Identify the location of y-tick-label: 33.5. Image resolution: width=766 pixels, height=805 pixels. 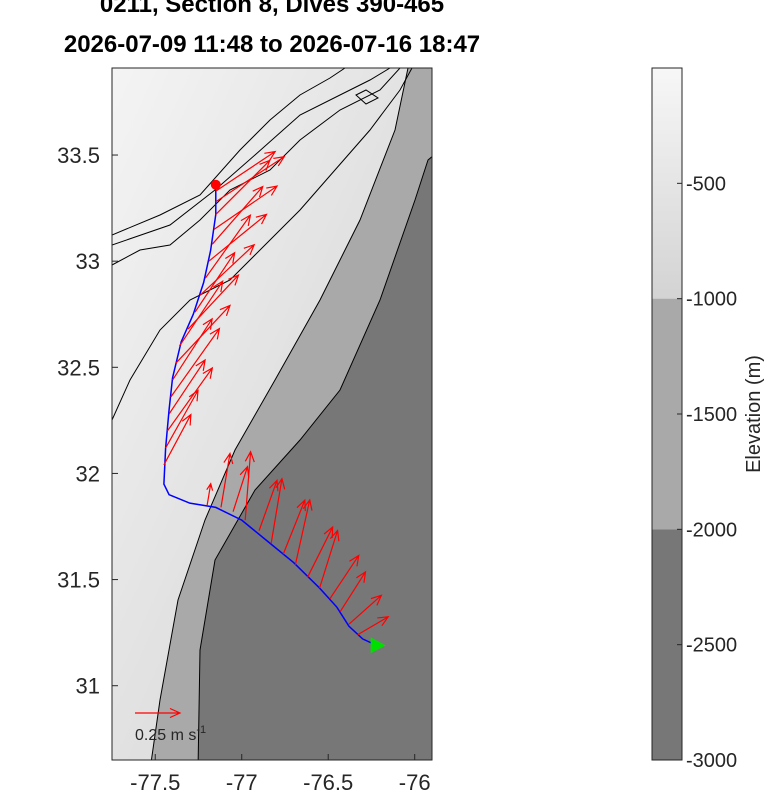
(78, 155).